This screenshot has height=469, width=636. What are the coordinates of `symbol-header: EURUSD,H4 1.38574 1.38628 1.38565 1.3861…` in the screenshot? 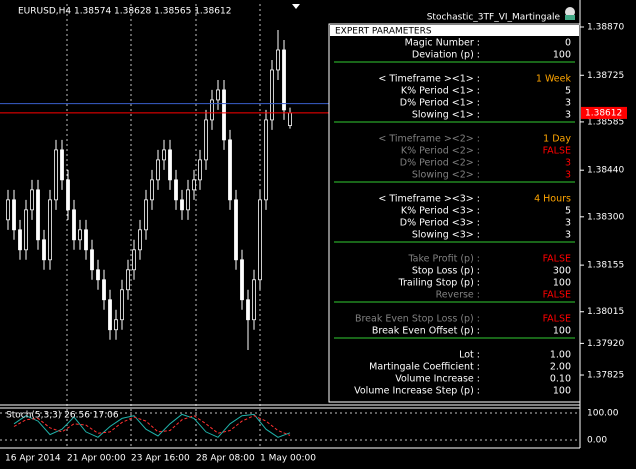 It's located at (124, 12).